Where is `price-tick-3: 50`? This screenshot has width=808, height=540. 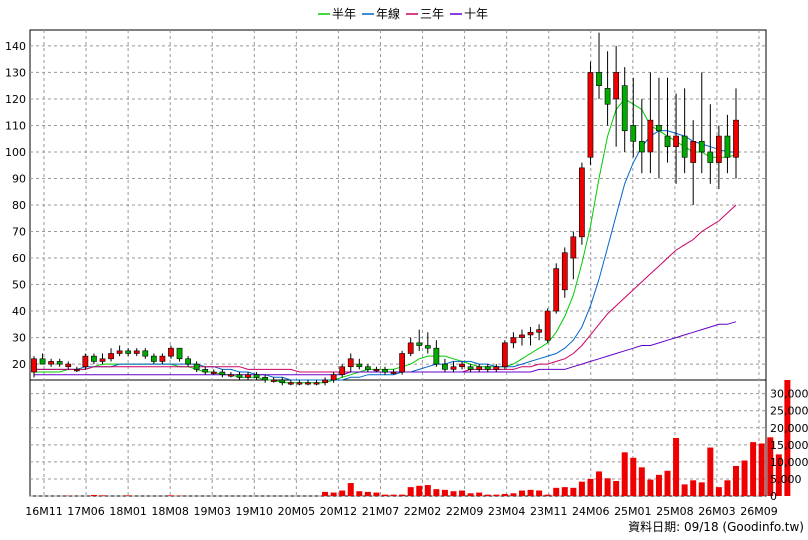 price-tick-3: 50 is located at coordinates (19, 285).